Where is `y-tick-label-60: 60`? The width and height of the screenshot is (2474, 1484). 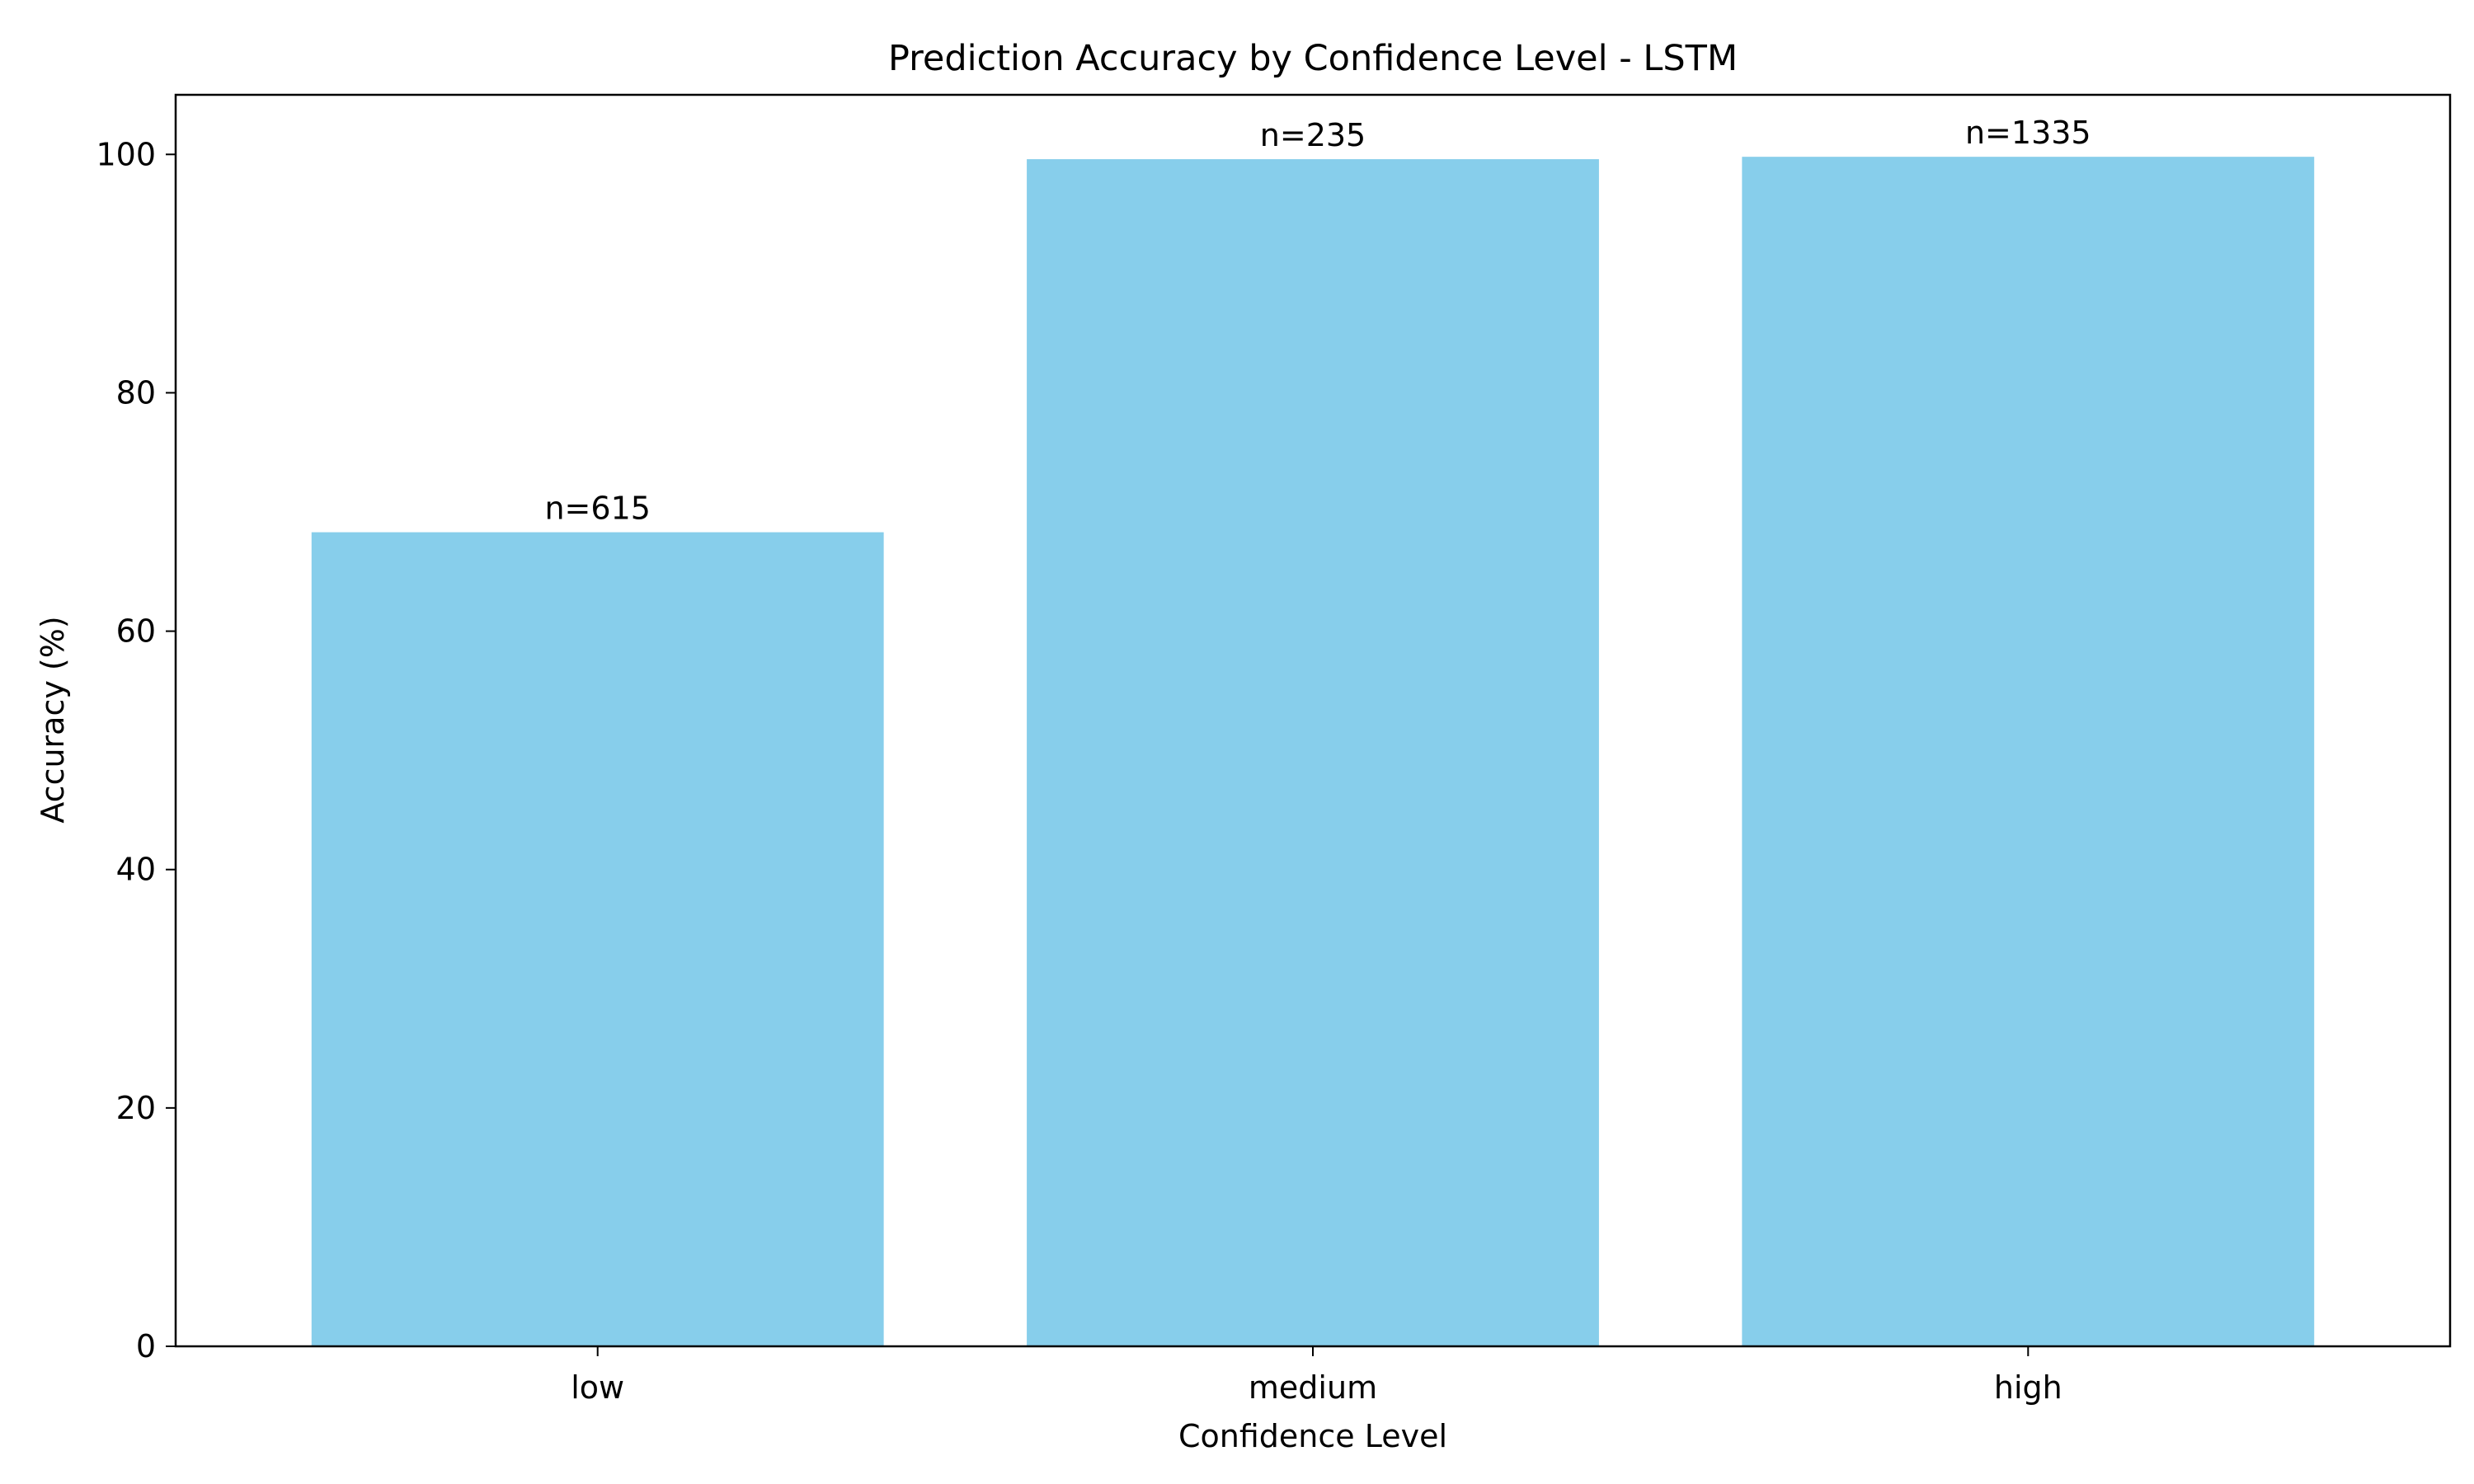
y-tick-label-60: 60 is located at coordinates (136, 631).